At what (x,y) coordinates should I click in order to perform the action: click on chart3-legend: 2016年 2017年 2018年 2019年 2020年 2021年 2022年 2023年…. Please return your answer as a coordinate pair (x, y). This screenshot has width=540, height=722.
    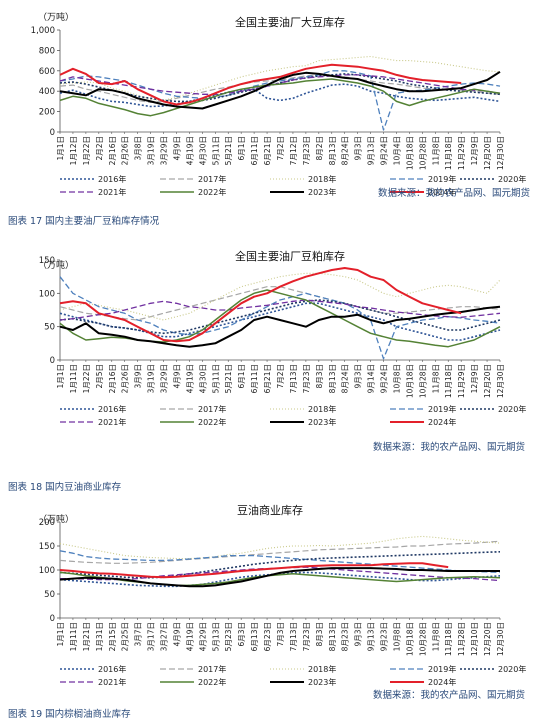
    Looking at the image, I should click on (293, 675).